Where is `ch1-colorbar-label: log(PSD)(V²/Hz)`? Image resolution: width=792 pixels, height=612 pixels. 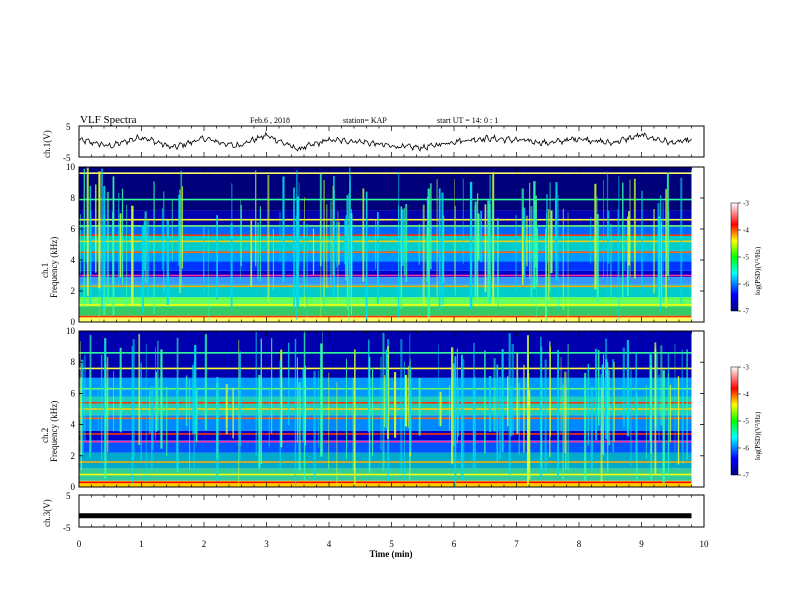 ch1-colorbar-label: log(PSD)(V²/Hz) is located at coordinates (758, 270).